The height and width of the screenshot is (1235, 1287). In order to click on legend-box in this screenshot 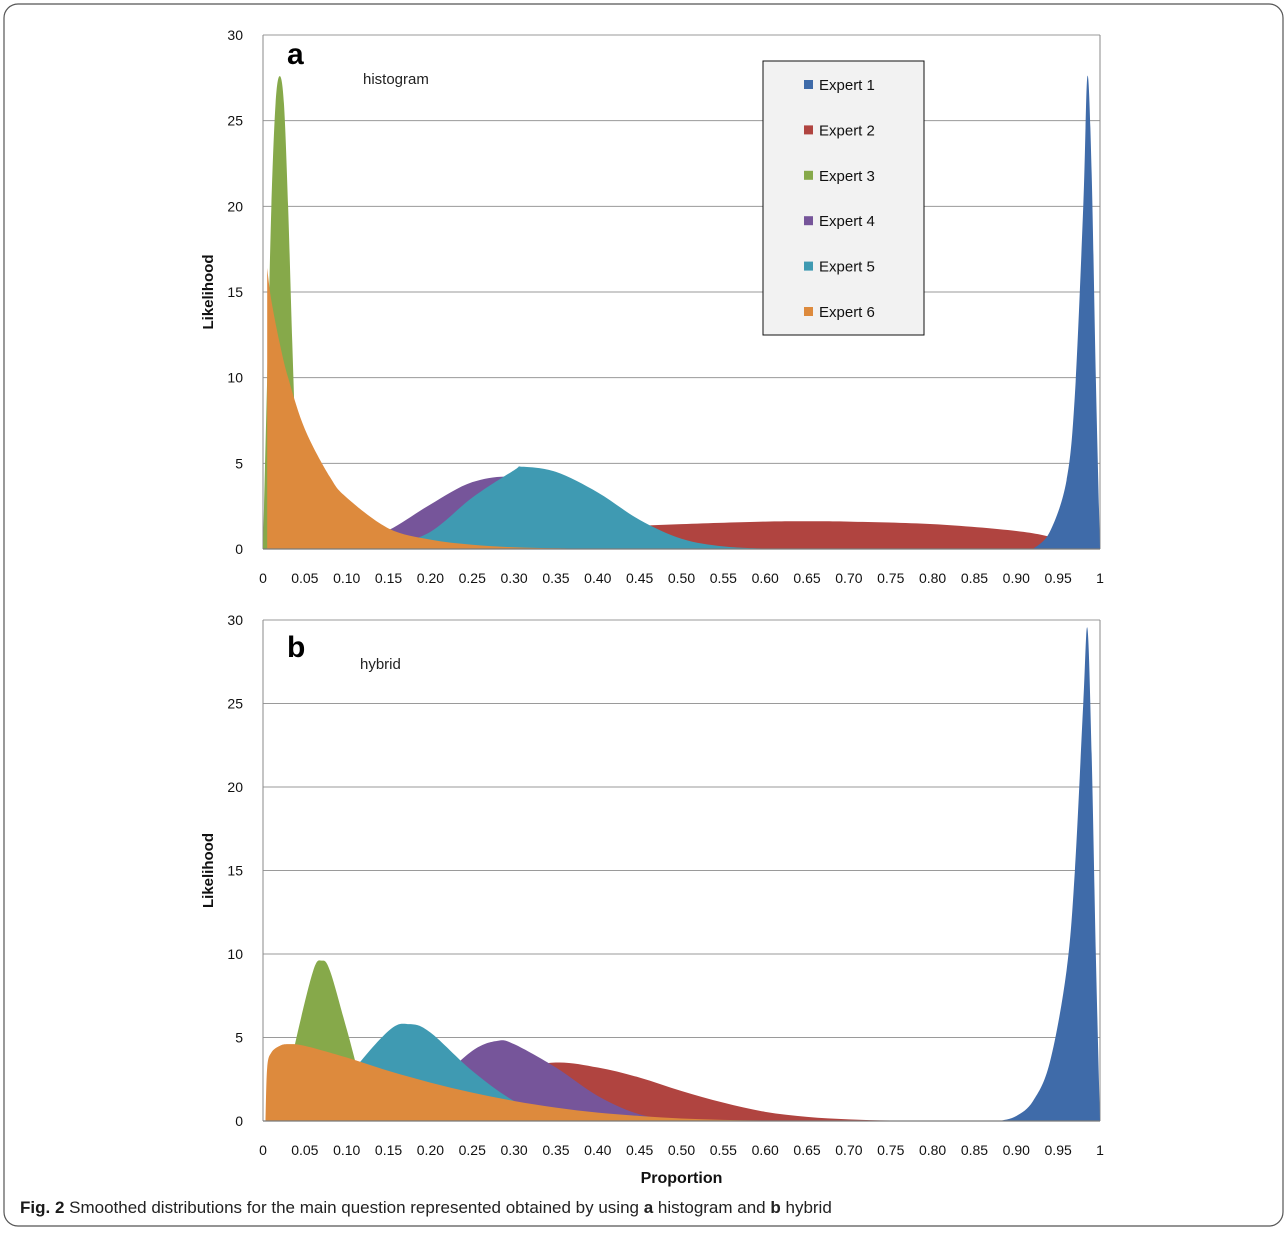, I will do `click(843, 198)`.